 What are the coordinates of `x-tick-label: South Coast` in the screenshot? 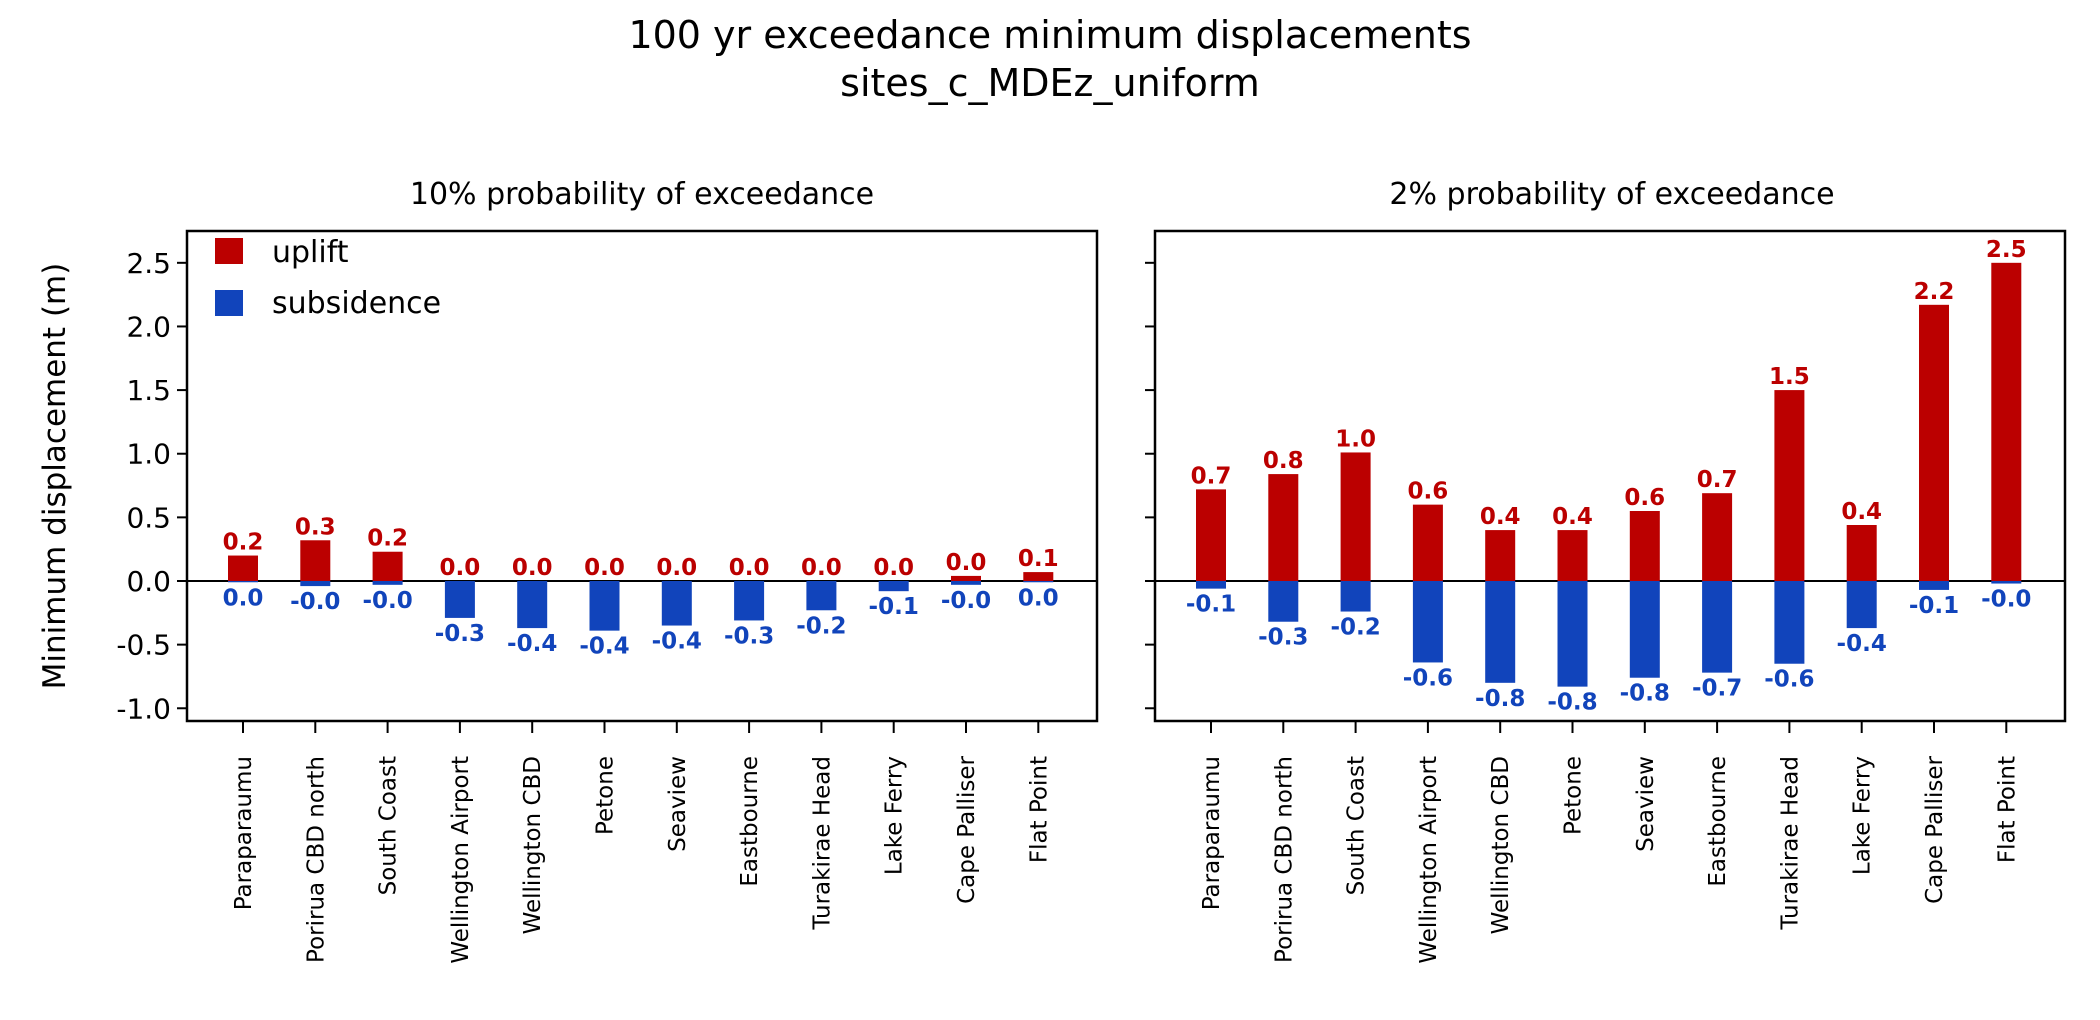 It's located at (389, 825).